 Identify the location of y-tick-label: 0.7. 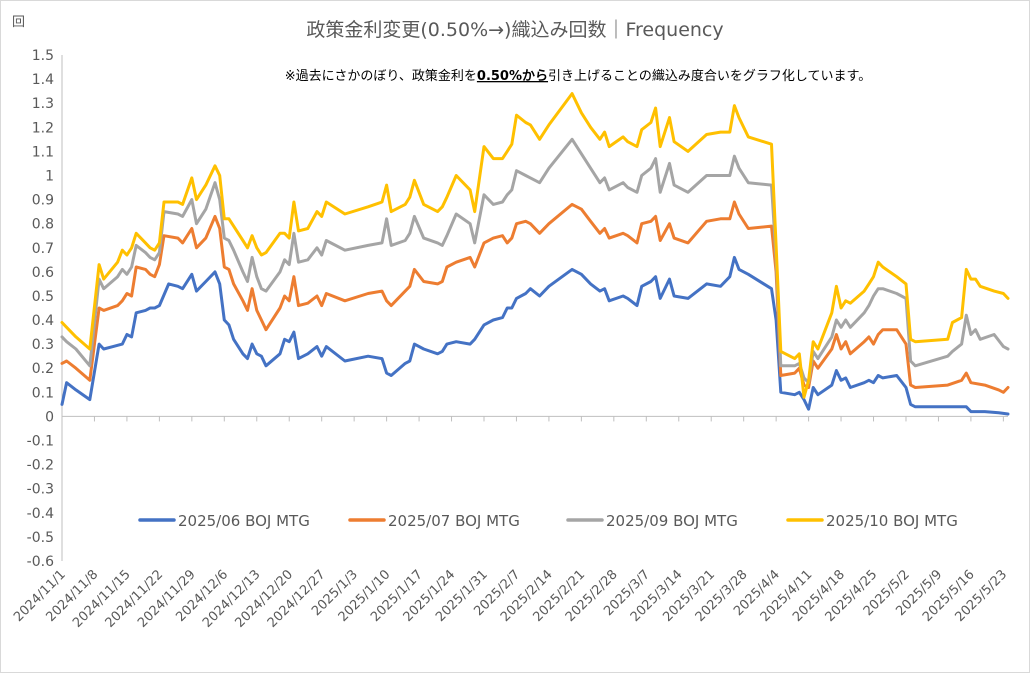
(43, 249).